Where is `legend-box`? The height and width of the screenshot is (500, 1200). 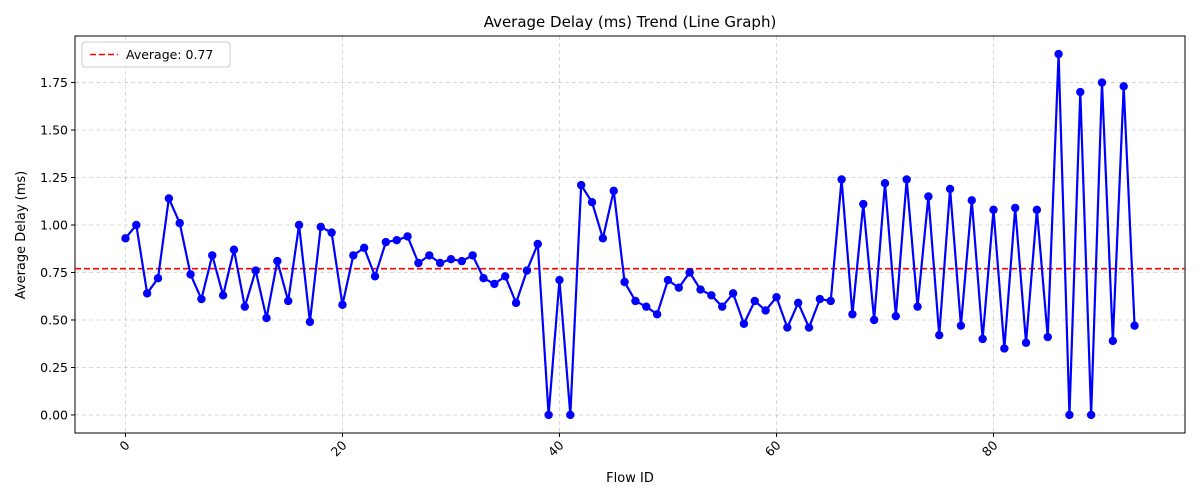
legend-box is located at coordinates (156, 54).